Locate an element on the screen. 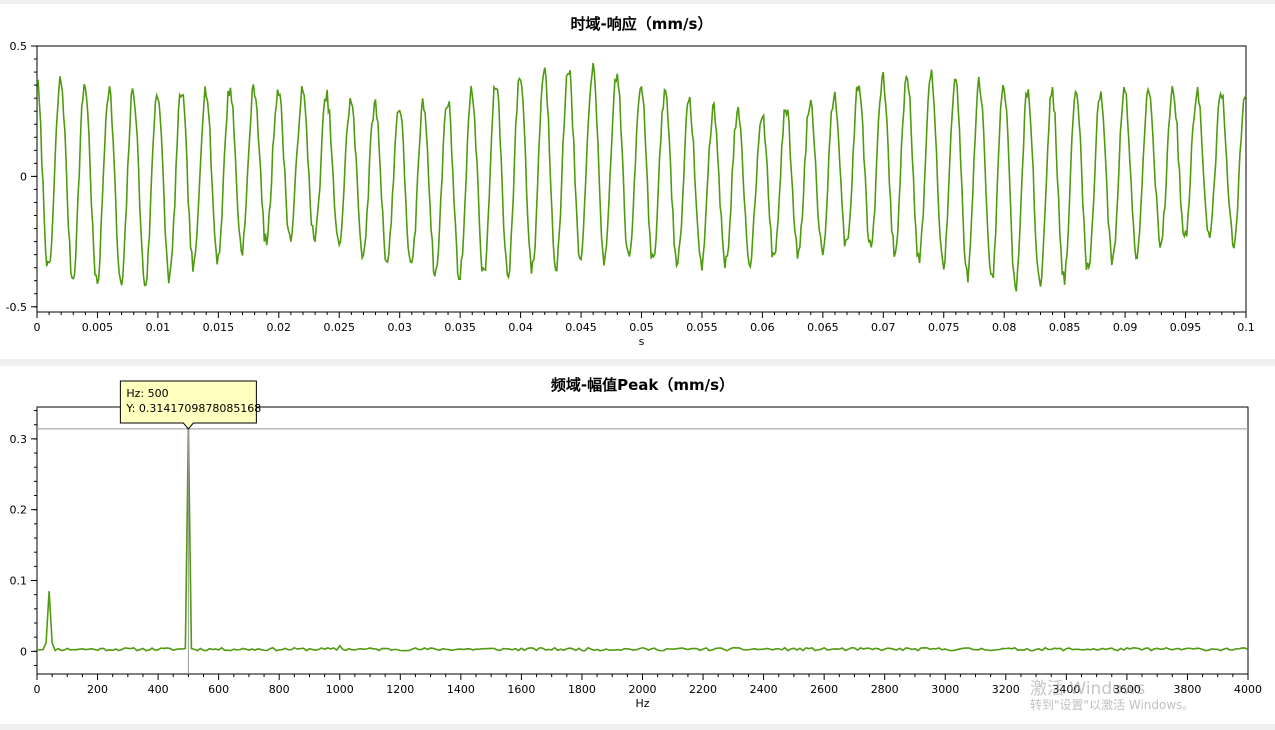 This screenshot has height=730, width=1275. y-tick-label: 0.1 is located at coordinates (19, 581).